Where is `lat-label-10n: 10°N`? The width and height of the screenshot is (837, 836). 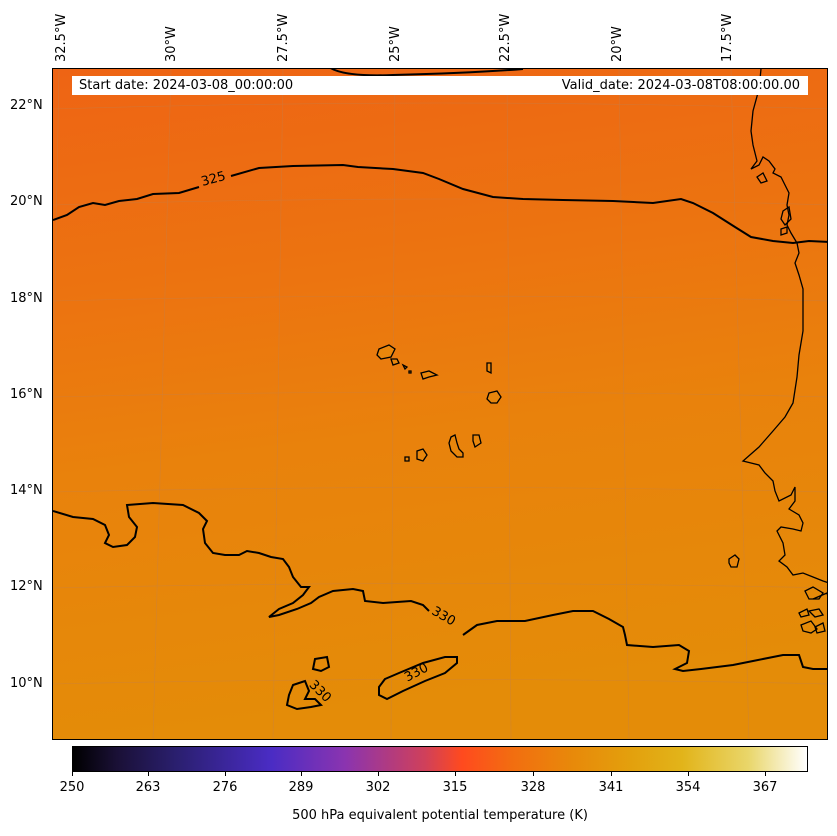 lat-label-10n: 10°N is located at coordinates (26, 683).